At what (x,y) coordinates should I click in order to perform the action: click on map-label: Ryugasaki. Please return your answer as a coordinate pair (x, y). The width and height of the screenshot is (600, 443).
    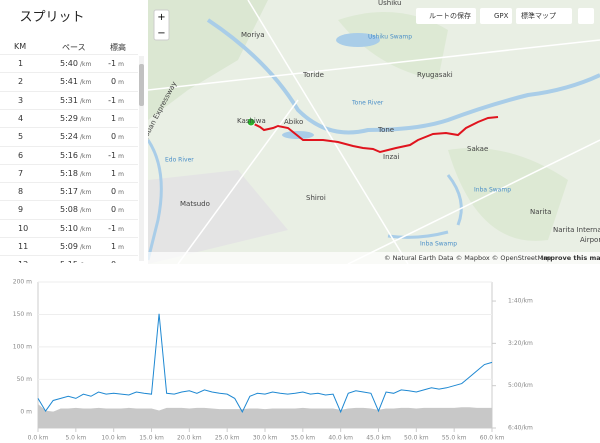
    Looking at the image, I should click on (435, 75).